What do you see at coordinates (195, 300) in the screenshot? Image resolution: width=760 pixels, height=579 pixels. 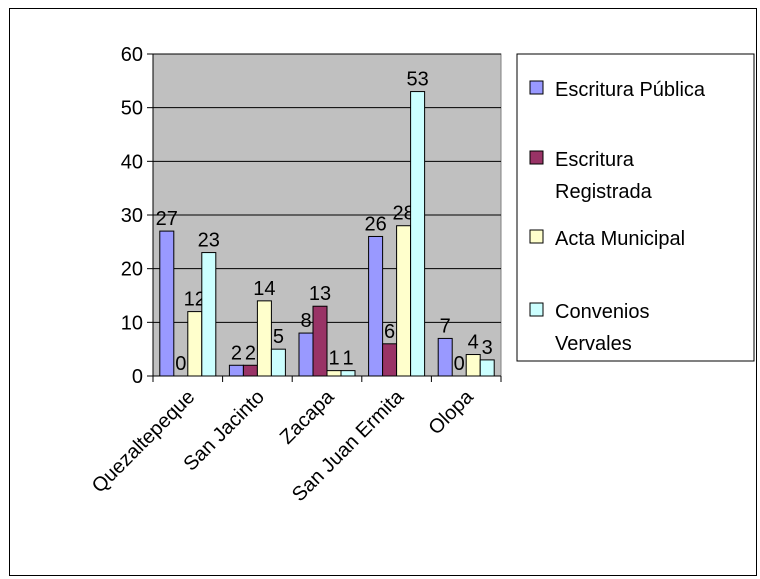 I see `data-label: 12` at bounding box center [195, 300].